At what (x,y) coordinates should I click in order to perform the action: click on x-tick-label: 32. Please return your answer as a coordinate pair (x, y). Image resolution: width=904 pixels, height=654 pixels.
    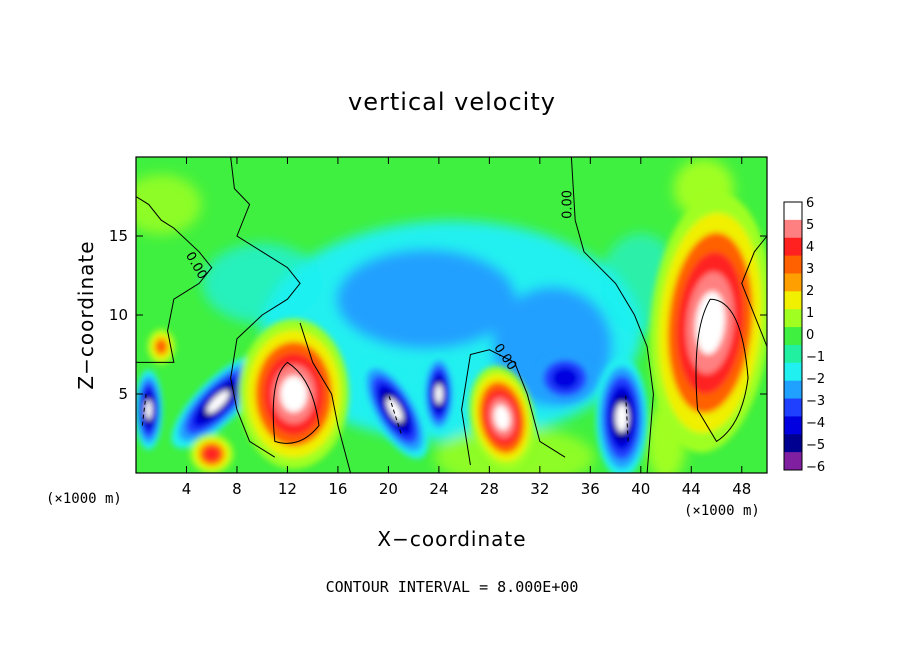
    Looking at the image, I should click on (539, 489).